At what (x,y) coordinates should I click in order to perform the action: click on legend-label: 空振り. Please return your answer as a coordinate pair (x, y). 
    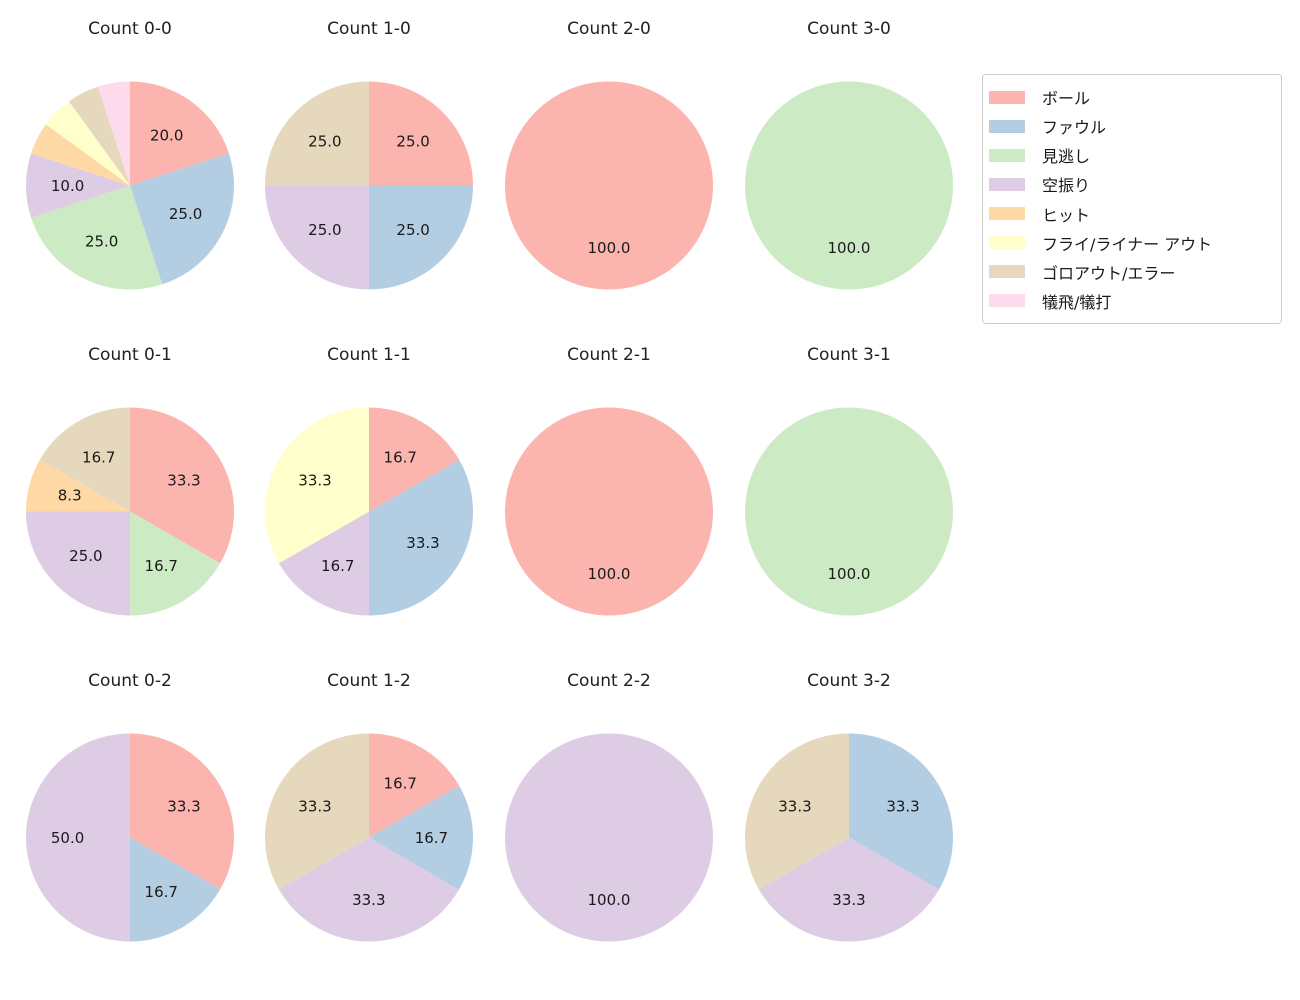
    Looking at the image, I should click on (1066, 186).